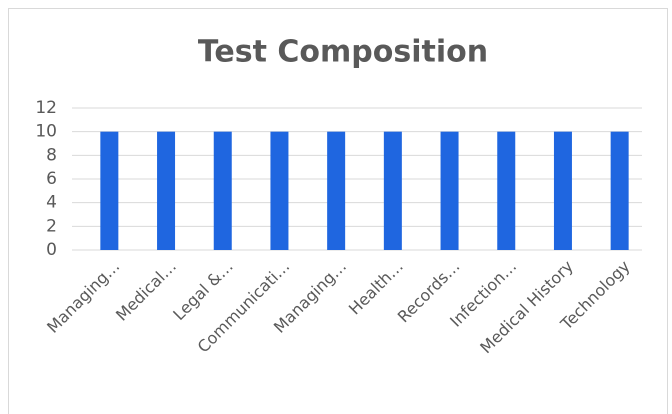 This screenshot has height=414, width=672. I want to click on y-tick-label: 12, so click(46, 108).